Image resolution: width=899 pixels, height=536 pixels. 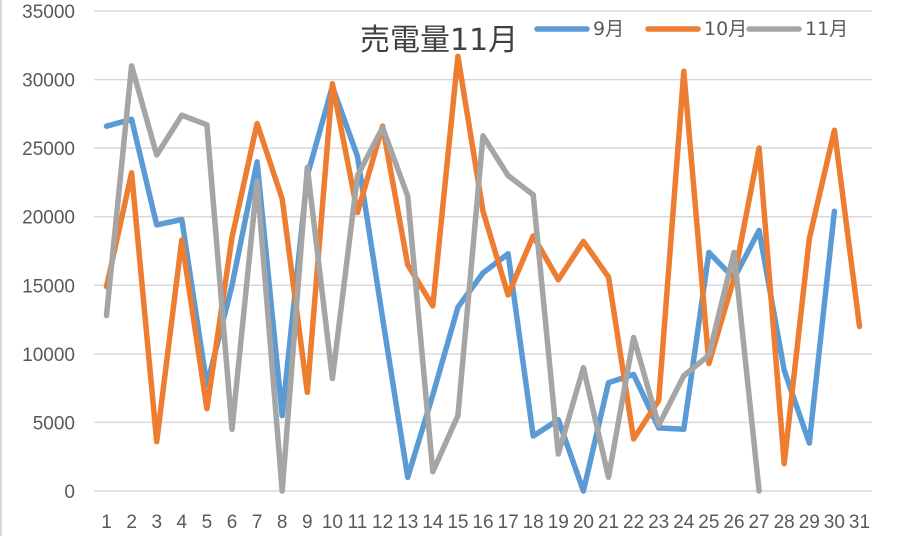 I want to click on x-tick-label: 20, so click(x=583, y=522).